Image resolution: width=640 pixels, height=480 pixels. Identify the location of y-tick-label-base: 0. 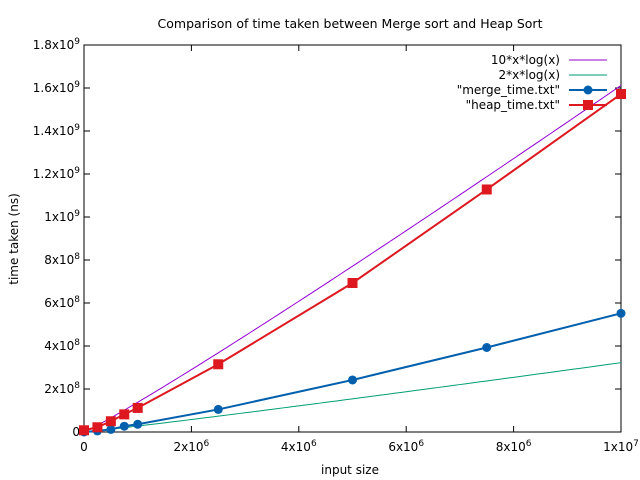
(76, 432).